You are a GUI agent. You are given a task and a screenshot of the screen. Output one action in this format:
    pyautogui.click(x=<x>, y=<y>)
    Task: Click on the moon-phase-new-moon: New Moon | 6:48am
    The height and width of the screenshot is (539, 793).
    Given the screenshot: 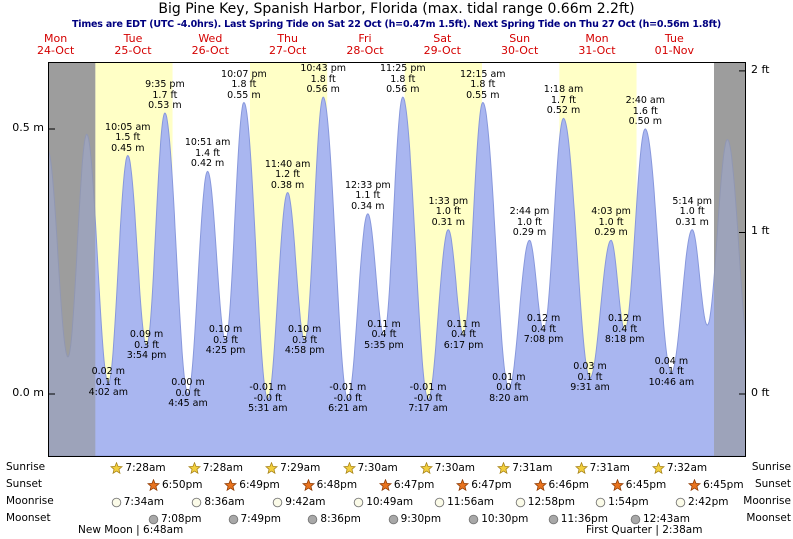 What is the action you would take?
    pyautogui.click(x=131, y=530)
    